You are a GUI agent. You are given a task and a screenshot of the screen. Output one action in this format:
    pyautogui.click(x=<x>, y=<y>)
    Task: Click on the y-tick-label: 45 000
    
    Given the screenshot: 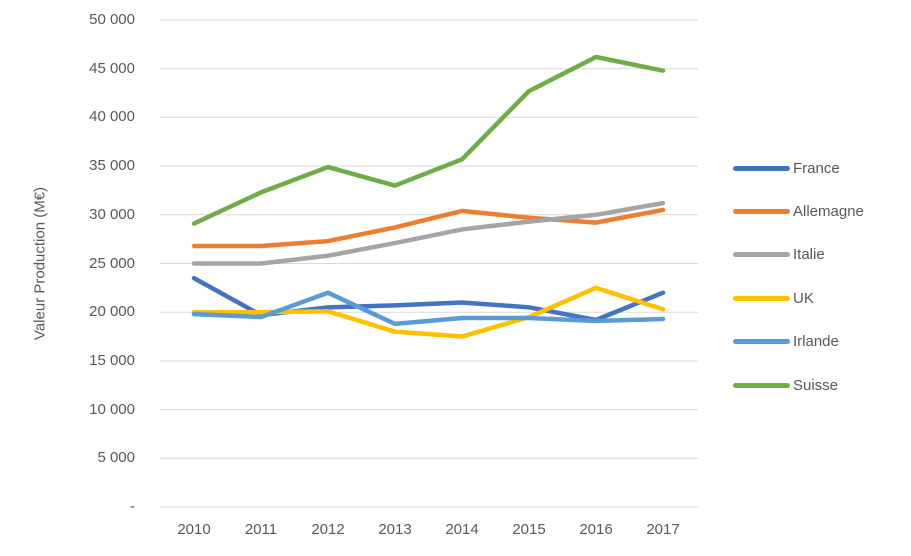 What is the action you would take?
    pyautogui.click(x=112, y=68)
    